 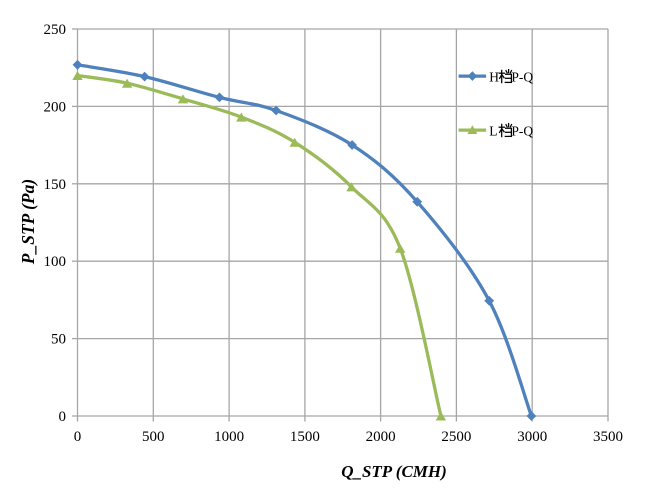 What do you see at coordinates (456, 437) in the screenshot?
I see `svg-text: 2500` at bounding box center [456, 437].